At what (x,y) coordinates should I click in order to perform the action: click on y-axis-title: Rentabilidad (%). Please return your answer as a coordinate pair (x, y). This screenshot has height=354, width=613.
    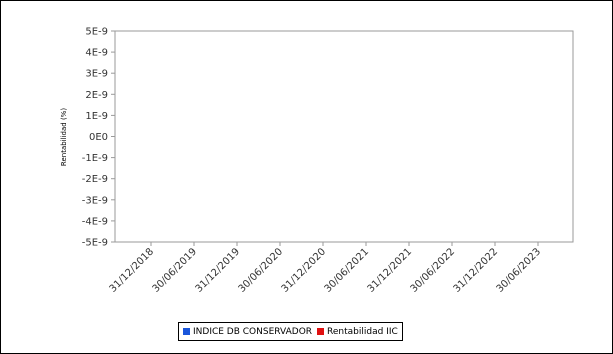
    Looking at the image, I should click on (64, 137).